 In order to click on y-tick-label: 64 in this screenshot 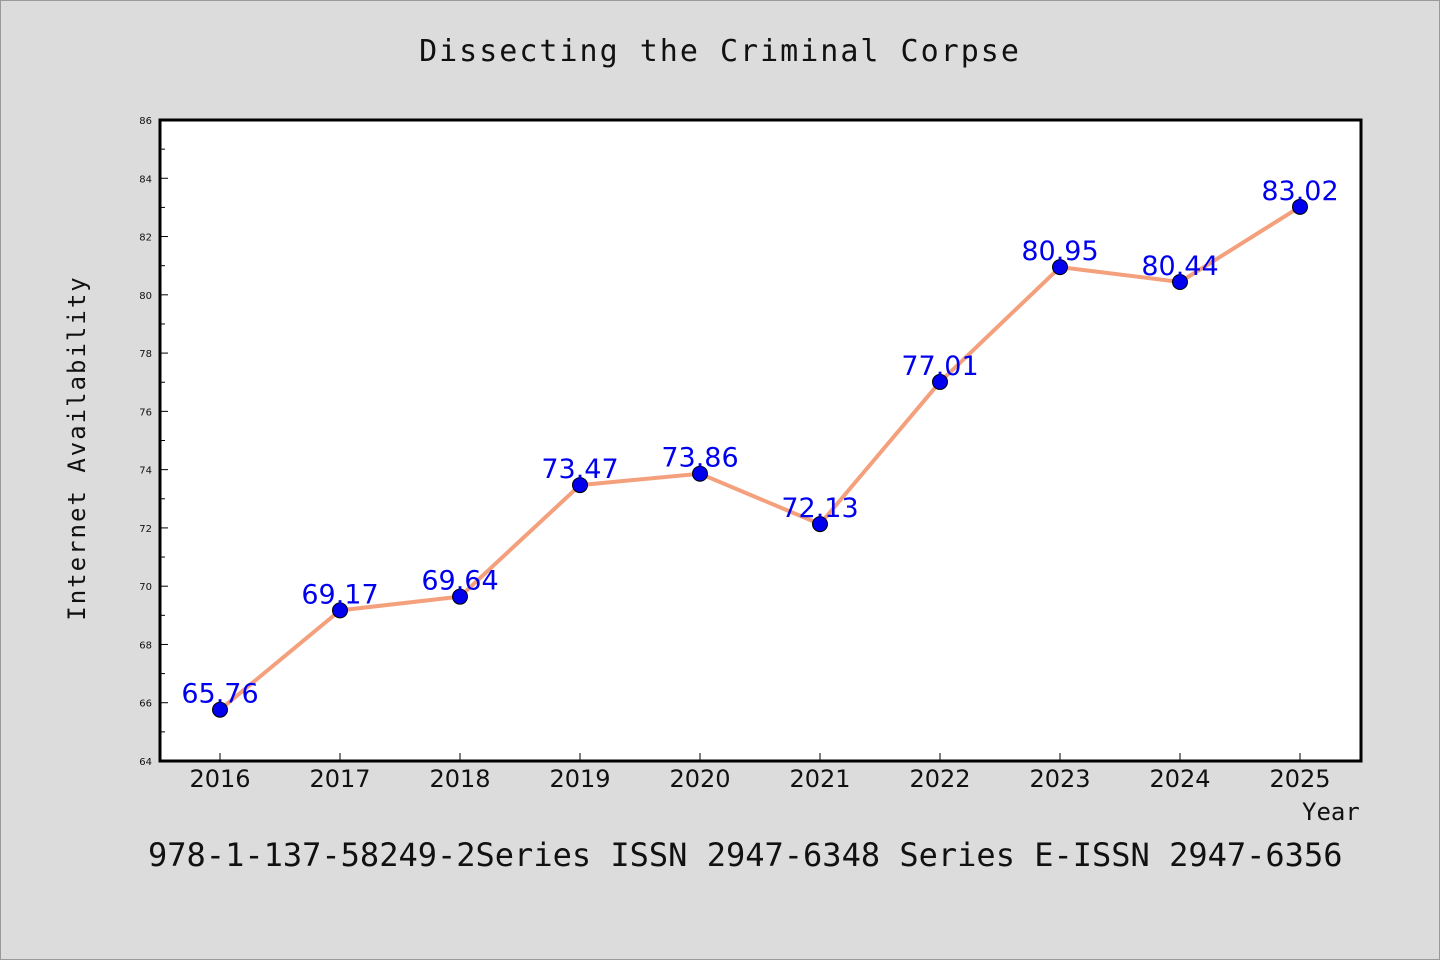, I will do `click(145, 762)`.